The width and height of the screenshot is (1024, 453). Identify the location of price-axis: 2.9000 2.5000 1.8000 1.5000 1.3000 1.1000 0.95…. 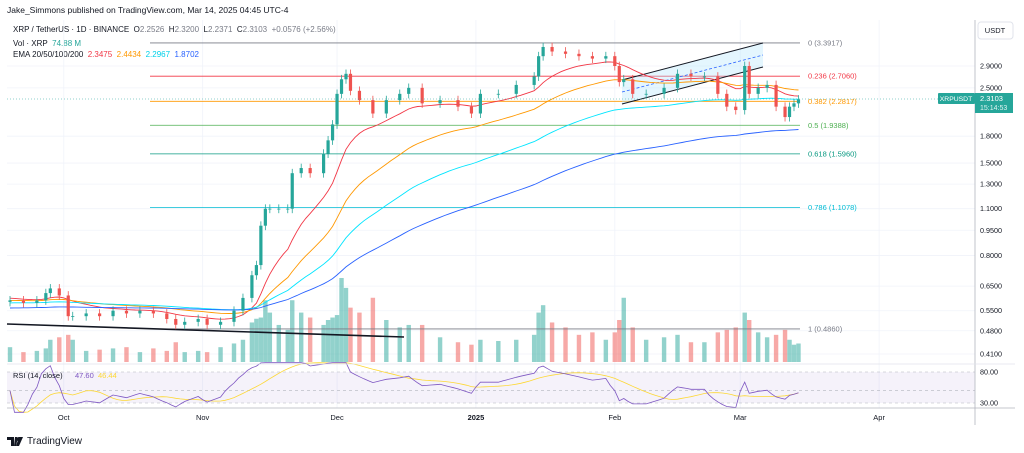
(991, 210).